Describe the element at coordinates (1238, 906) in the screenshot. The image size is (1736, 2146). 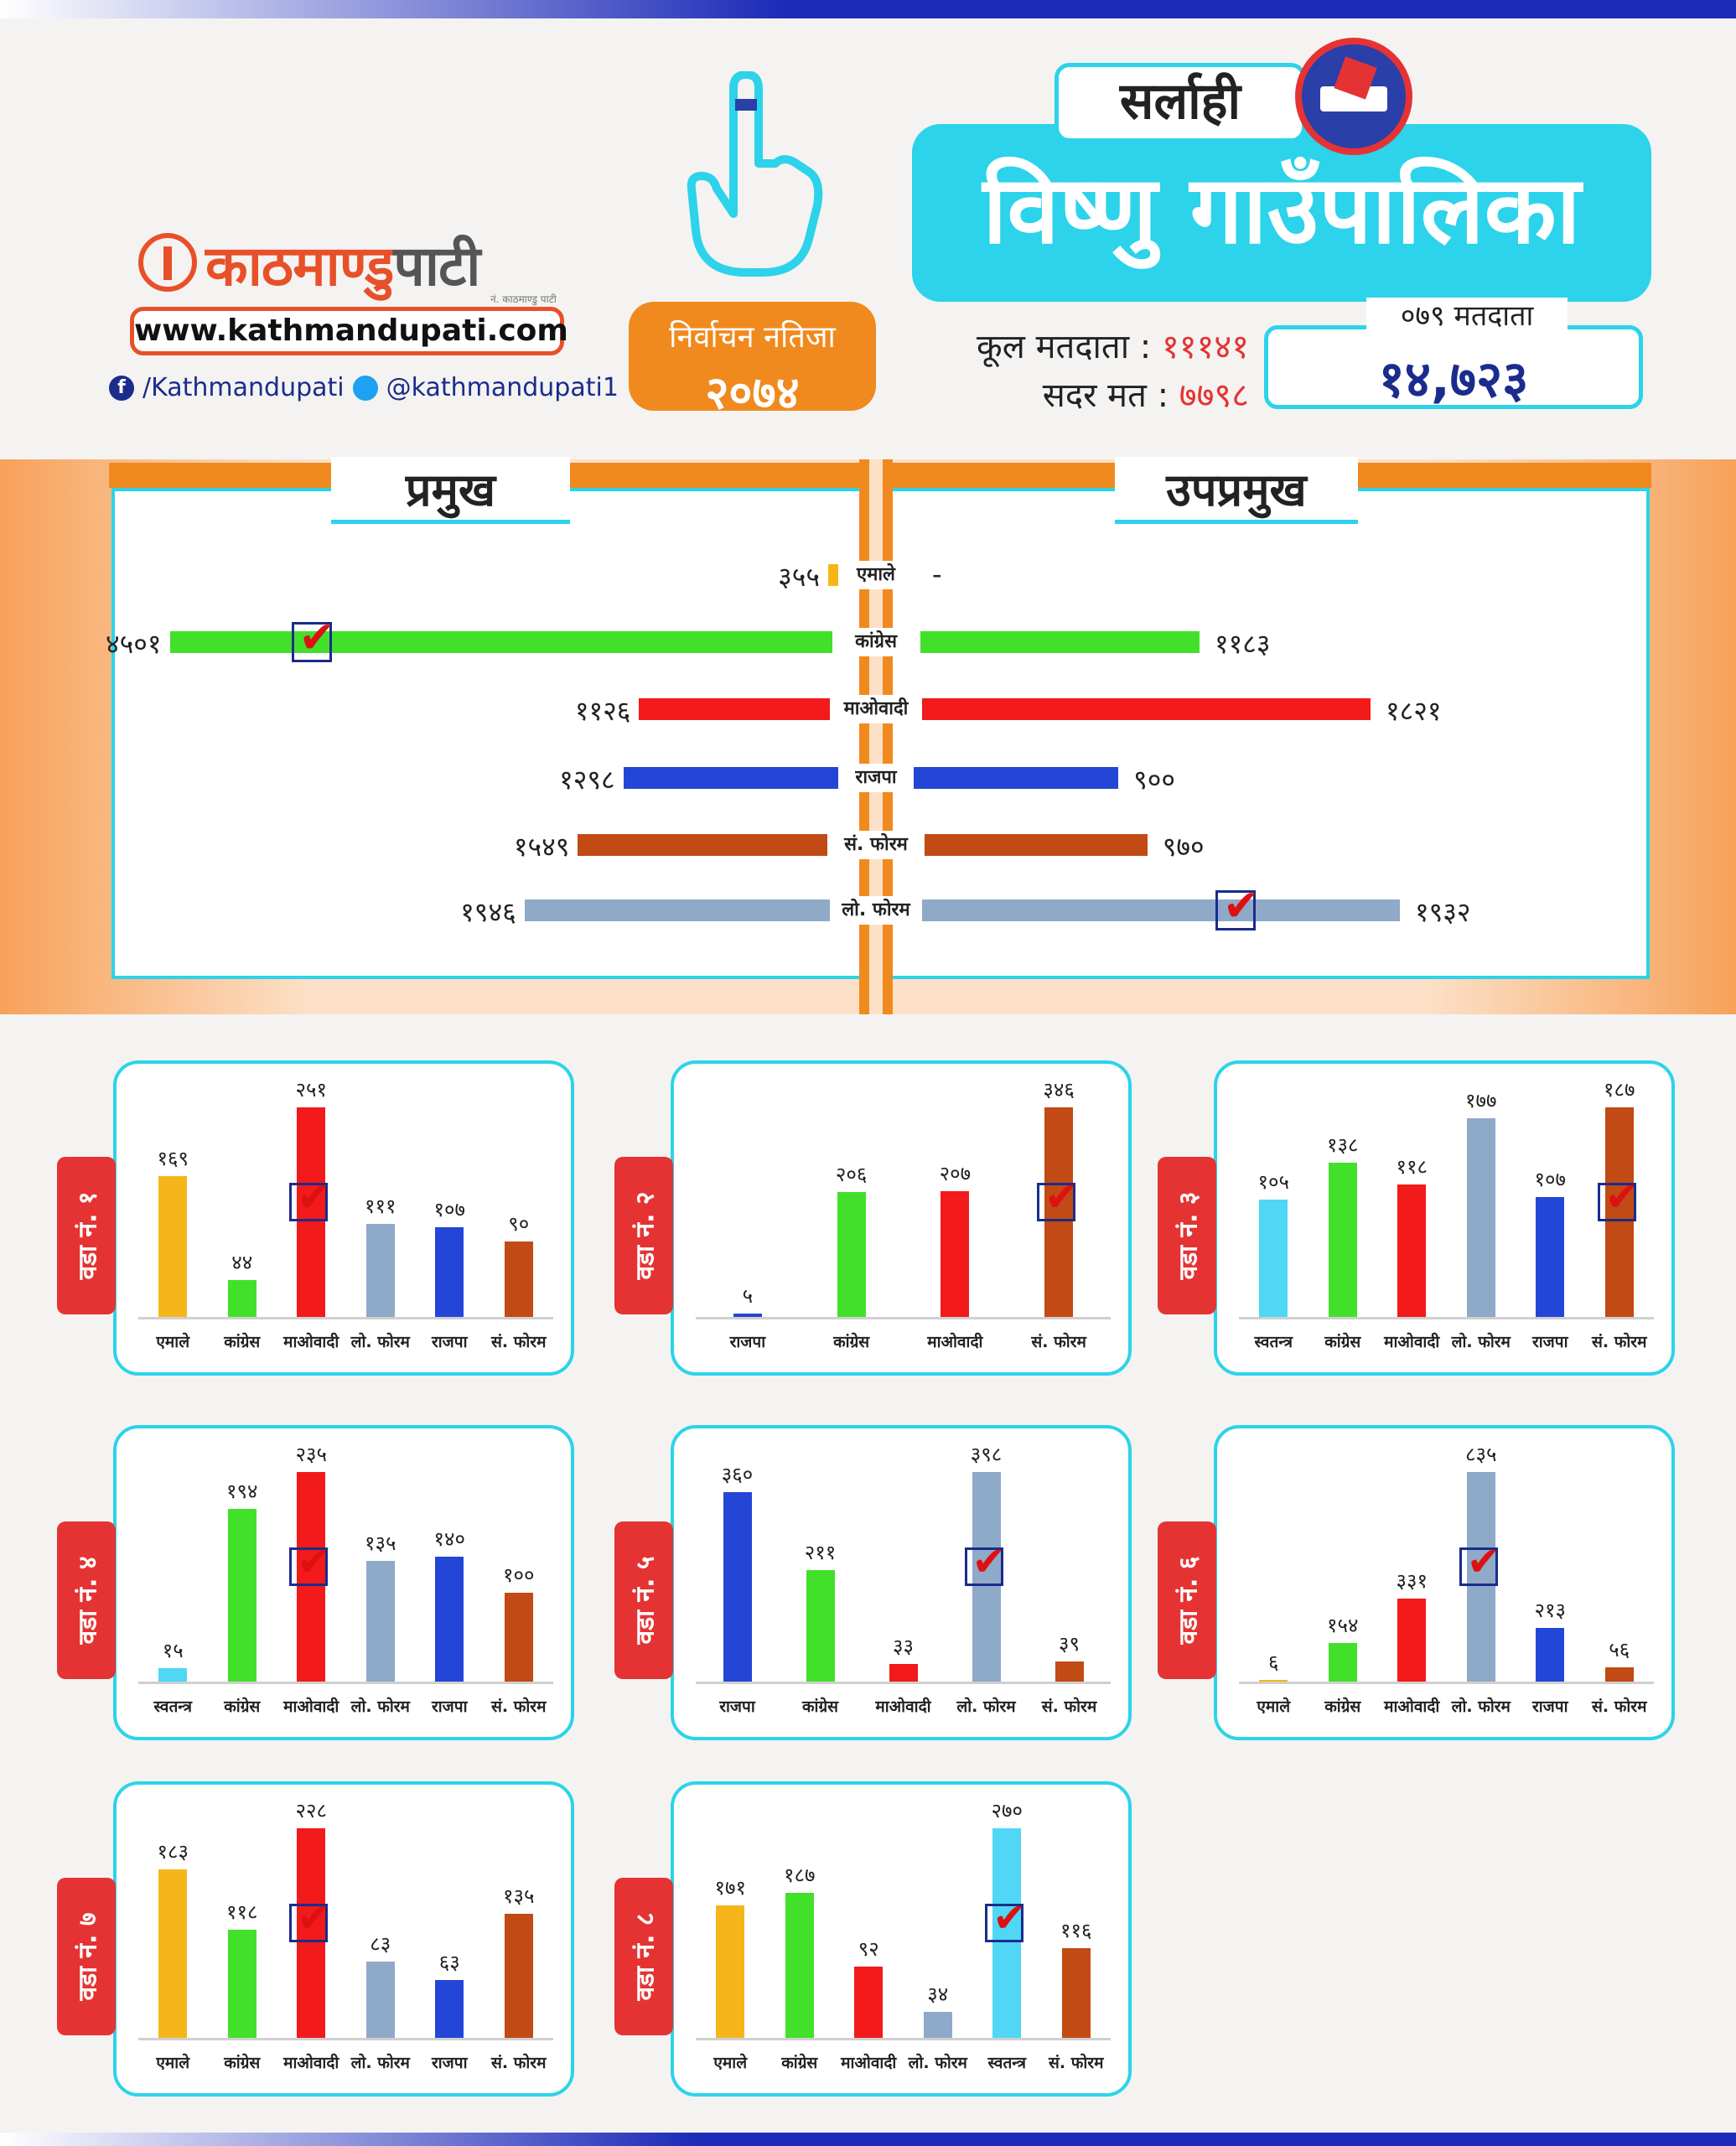
I see `deputy-winner-check-icon` at that location.